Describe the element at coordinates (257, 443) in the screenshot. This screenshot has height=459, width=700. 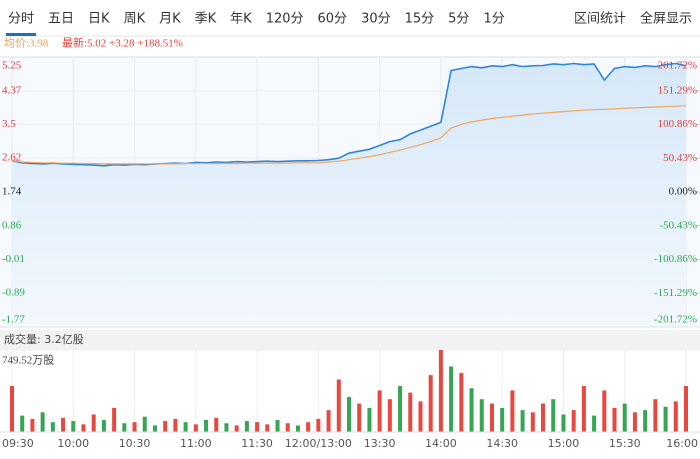
I see `x-tick-label: 11:30` at that location.